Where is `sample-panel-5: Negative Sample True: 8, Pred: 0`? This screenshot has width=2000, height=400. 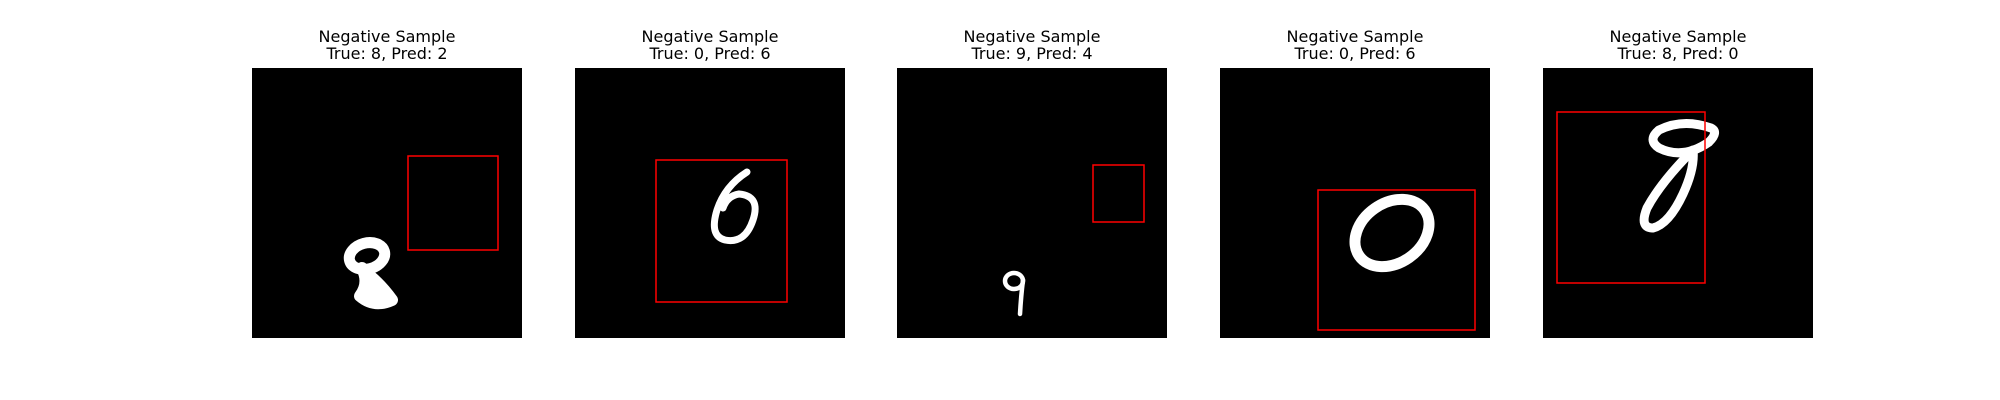 sample-panel-5: Negative Sample True: 8, Pred: 0 is located at coordinates (1678, 200).